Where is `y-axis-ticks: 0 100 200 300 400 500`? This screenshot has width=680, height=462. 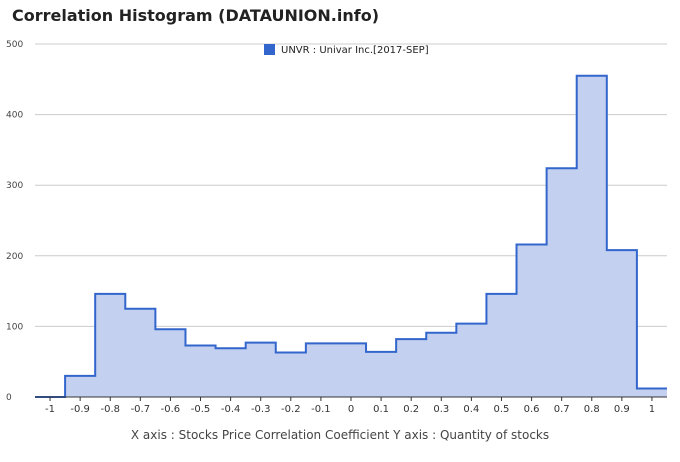
y-axis-ticks: 0 100 200 300 400 500 is located at coordinates (14, 221).